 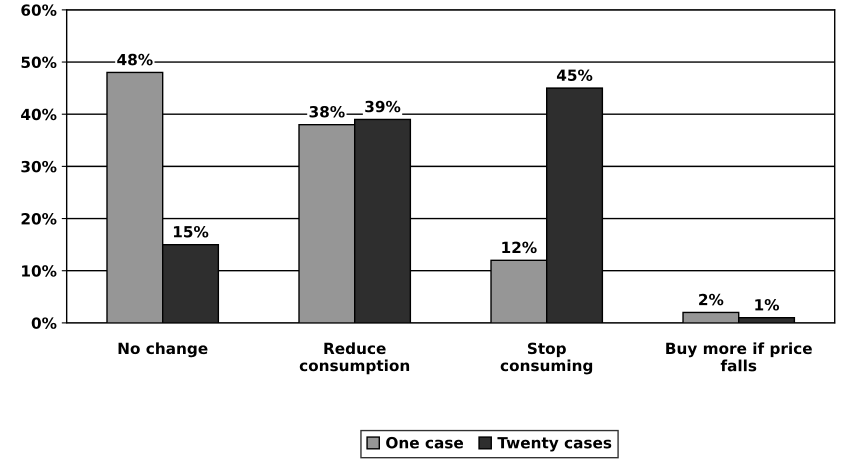 What do you see at coordinates (382, 106) in the screenshot?
I see `data-label: 39%` at bounding box center [382, 106].